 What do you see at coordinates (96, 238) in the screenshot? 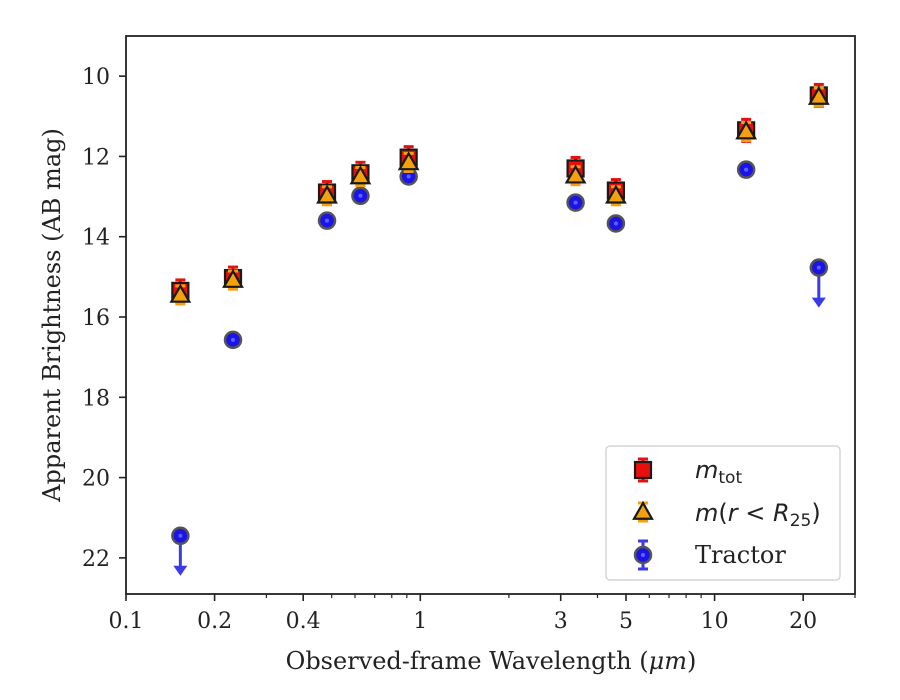
I see `y-tick-label: 14` at bounding box center [96, 238].